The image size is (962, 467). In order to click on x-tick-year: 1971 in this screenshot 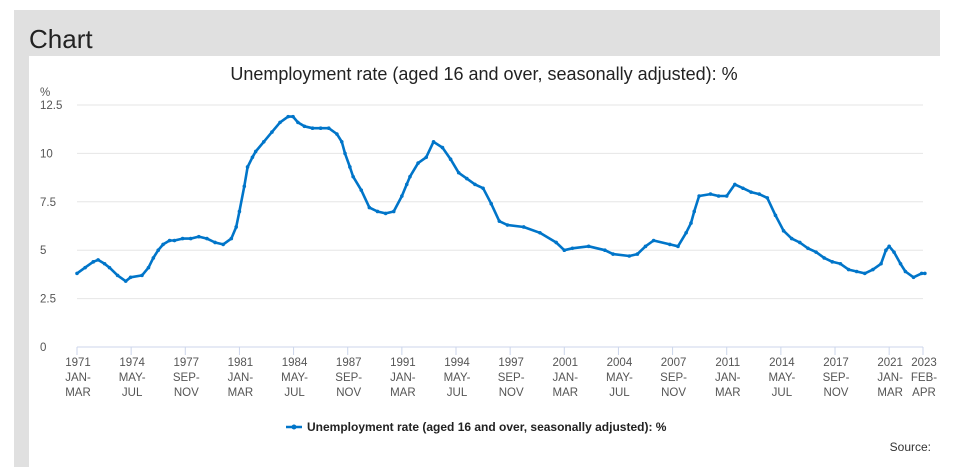, I will do `click(78, 363)`.